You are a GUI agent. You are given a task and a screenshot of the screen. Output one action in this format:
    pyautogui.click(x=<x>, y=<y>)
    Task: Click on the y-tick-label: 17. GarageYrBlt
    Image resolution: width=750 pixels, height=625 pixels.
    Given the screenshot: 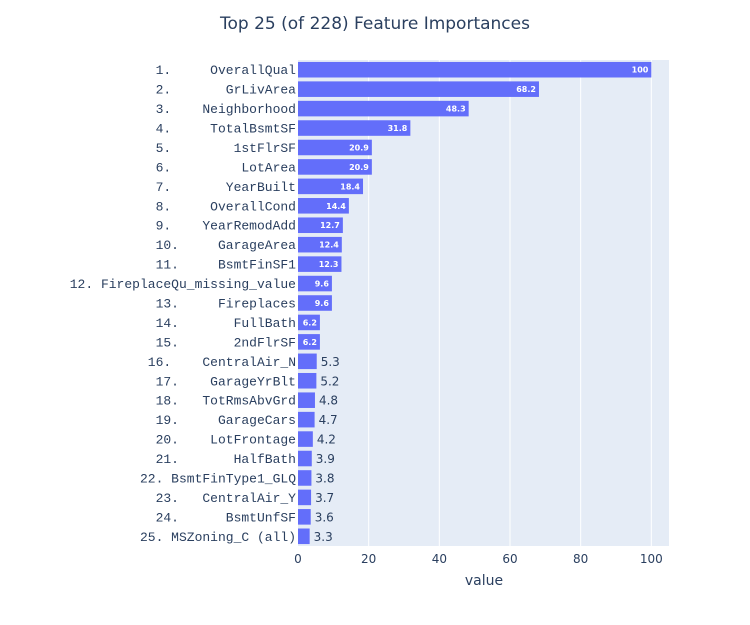 What is the action you would take?
    pyautogui.click(x=226, y=381)
    